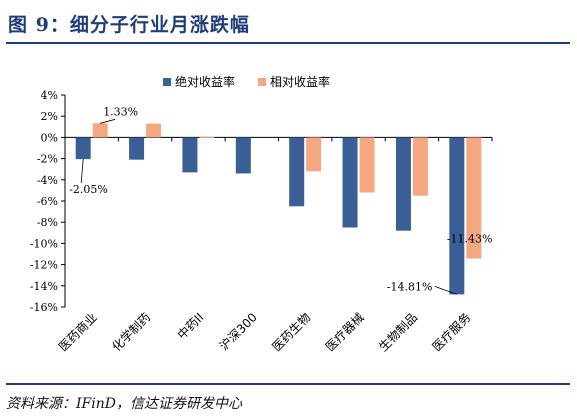 This screenshot has height=418, width=577. I want to click on x-category-label: 生物制品, so click(398, 332).